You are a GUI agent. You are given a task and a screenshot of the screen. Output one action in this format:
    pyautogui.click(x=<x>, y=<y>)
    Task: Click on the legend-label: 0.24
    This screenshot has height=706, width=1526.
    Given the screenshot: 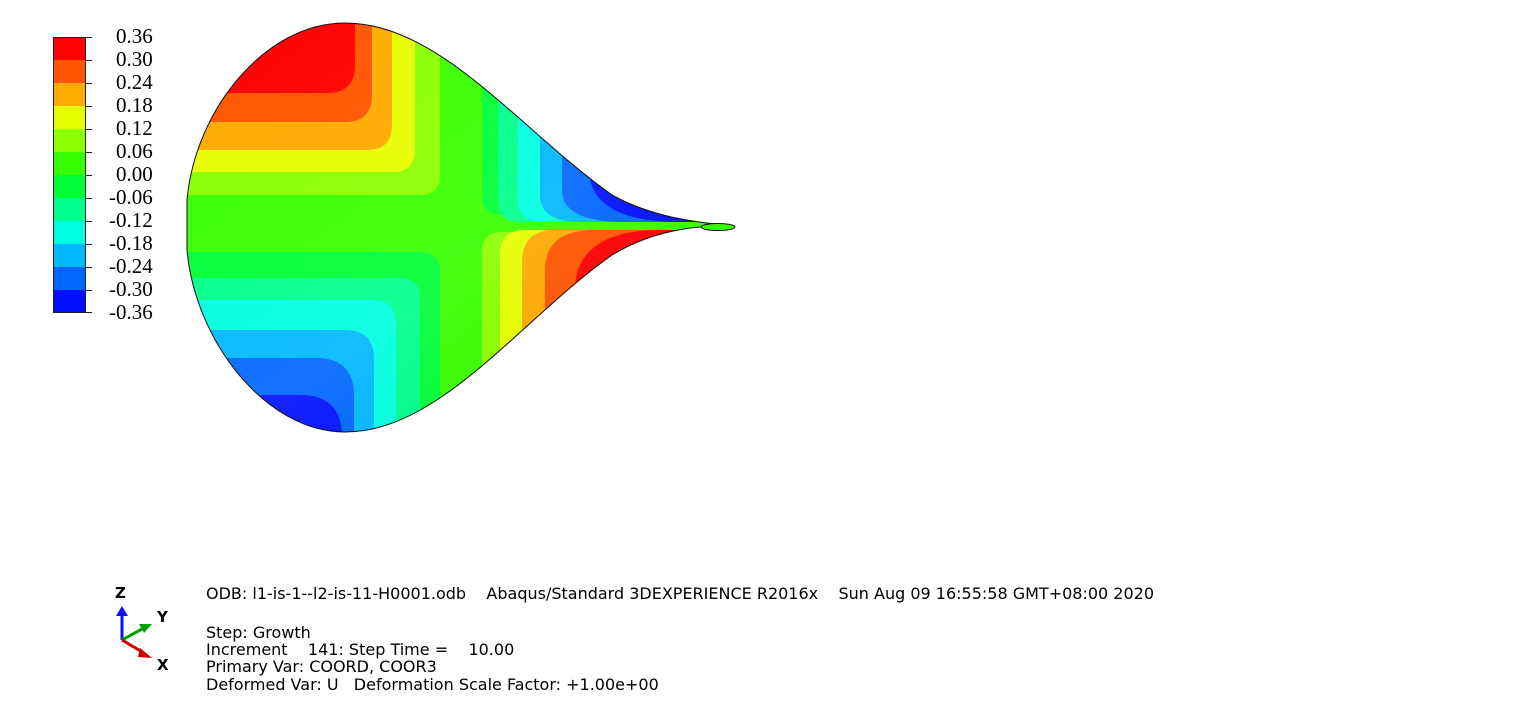 What is the action you would take?
    pyautogui.click(x=134, y=82)
    